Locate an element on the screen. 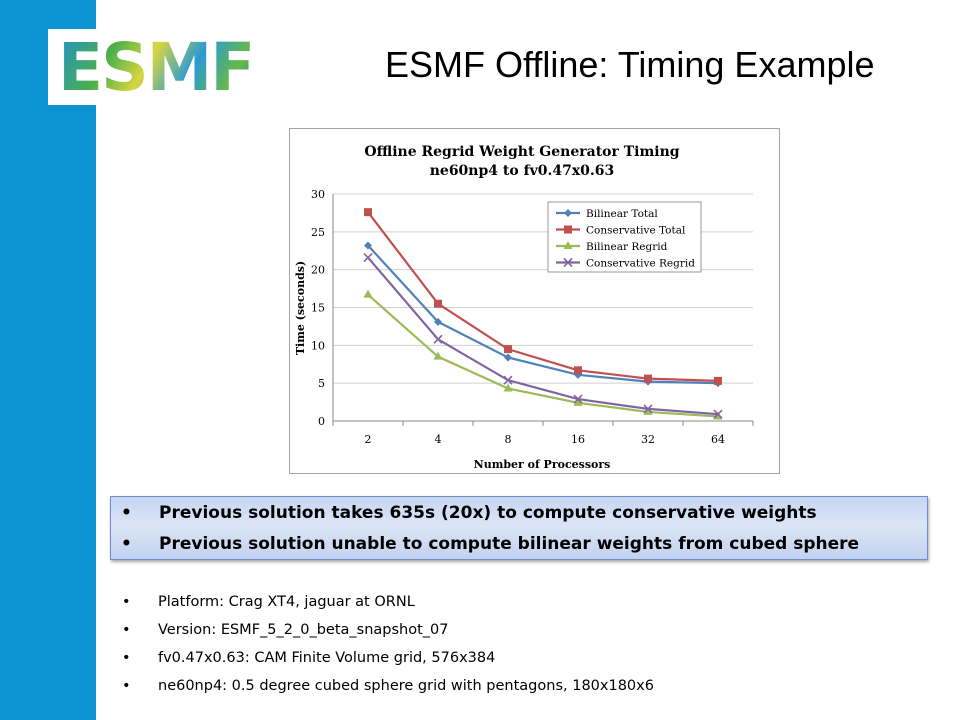 Image resolution: width=960 pixels, height=720 pixels. legend-label: Bilinear Regrid is located at coordinates (627, 247).